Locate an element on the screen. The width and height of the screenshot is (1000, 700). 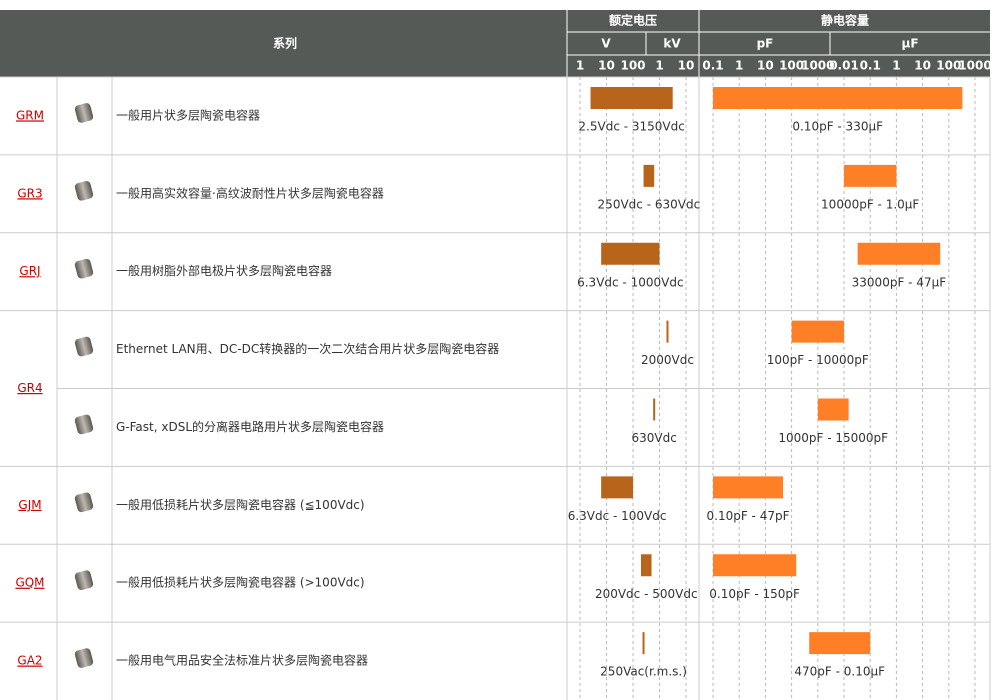
description: 一般用电气用品安全法标准片状多层陶瓷电容器 is located at coordinates (242, 660).